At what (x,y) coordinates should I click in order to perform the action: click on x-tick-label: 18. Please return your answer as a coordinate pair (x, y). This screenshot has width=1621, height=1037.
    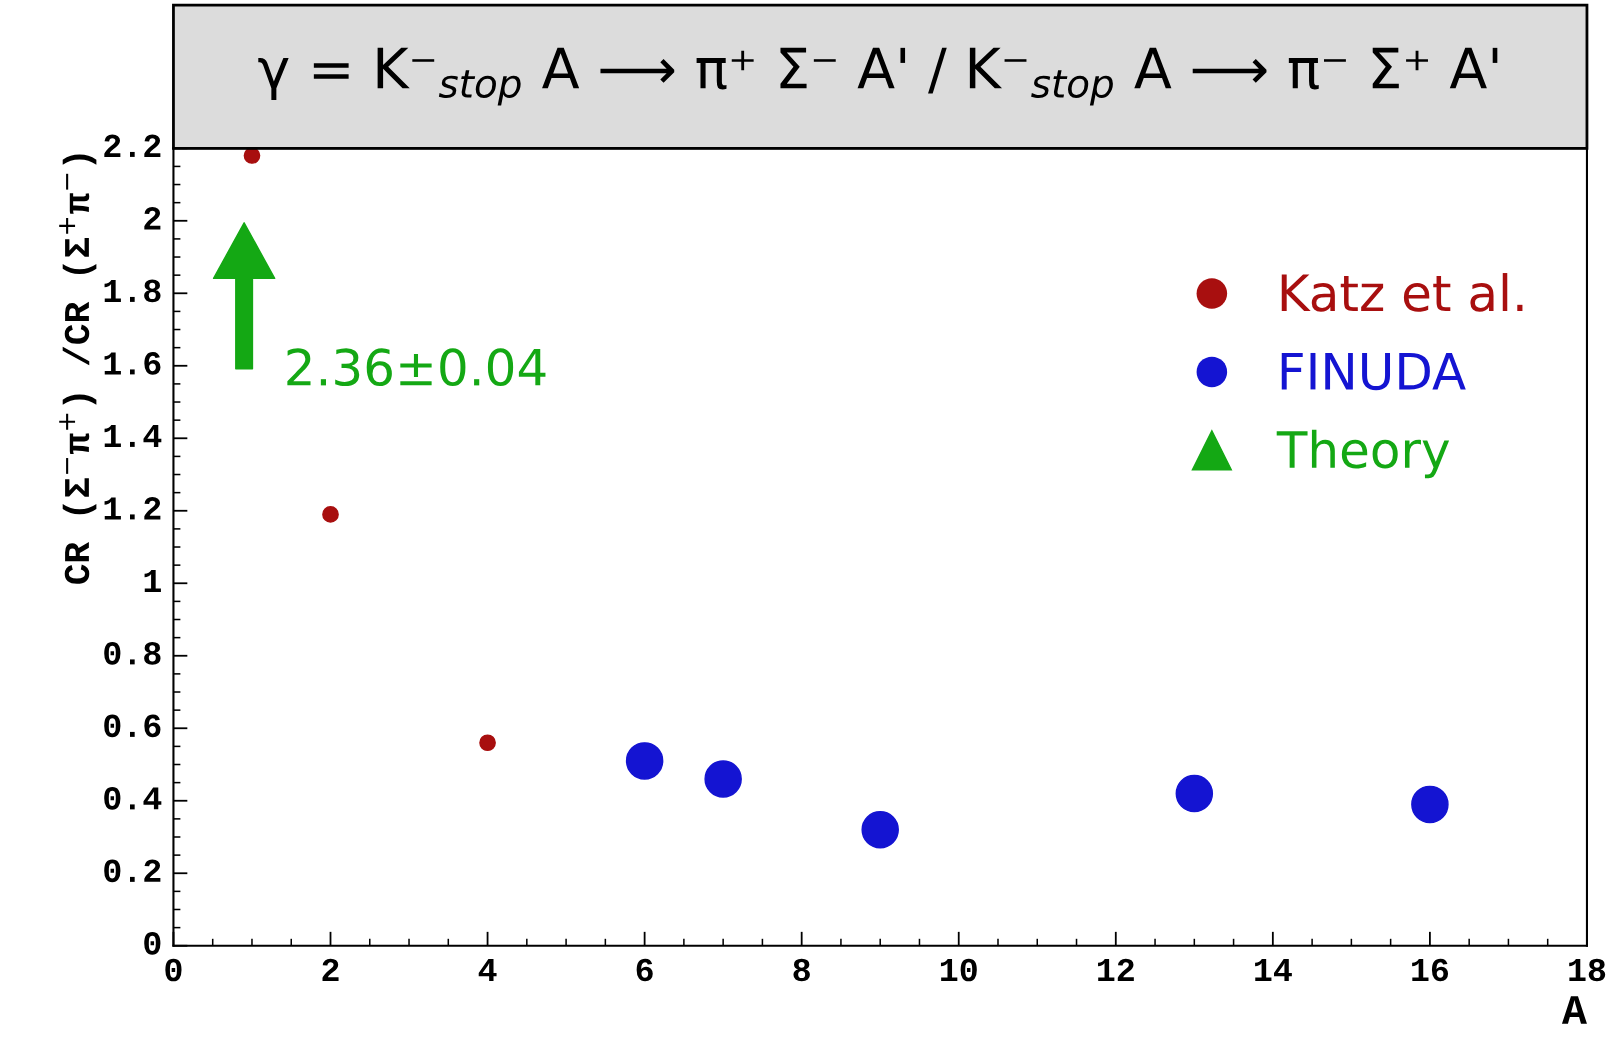
    Looking at the image, I should click on (1587, 970).